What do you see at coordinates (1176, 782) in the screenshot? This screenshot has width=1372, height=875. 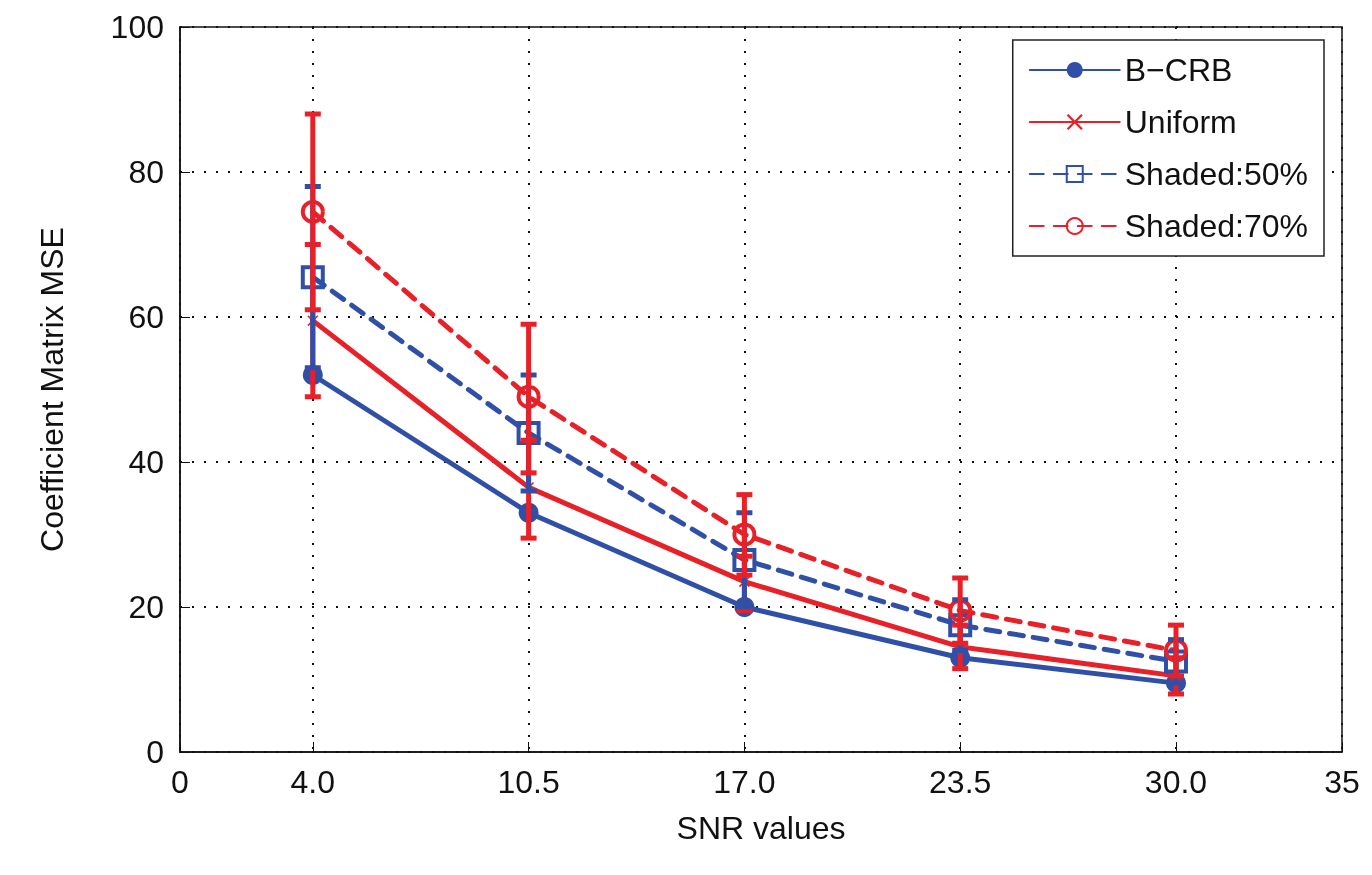 I see `x-tick-label: 30.0` at bounding box center [1176, 782].